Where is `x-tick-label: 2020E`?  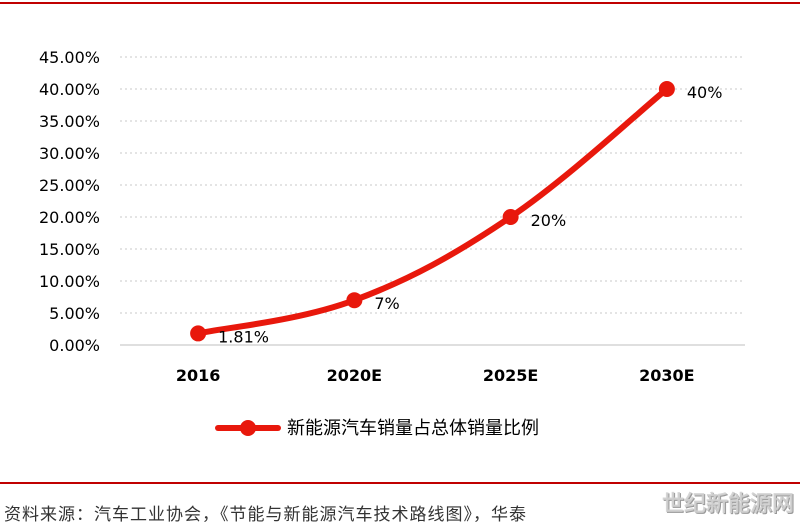 x-tick-label: 2020E is located at coordinates (354, 375).